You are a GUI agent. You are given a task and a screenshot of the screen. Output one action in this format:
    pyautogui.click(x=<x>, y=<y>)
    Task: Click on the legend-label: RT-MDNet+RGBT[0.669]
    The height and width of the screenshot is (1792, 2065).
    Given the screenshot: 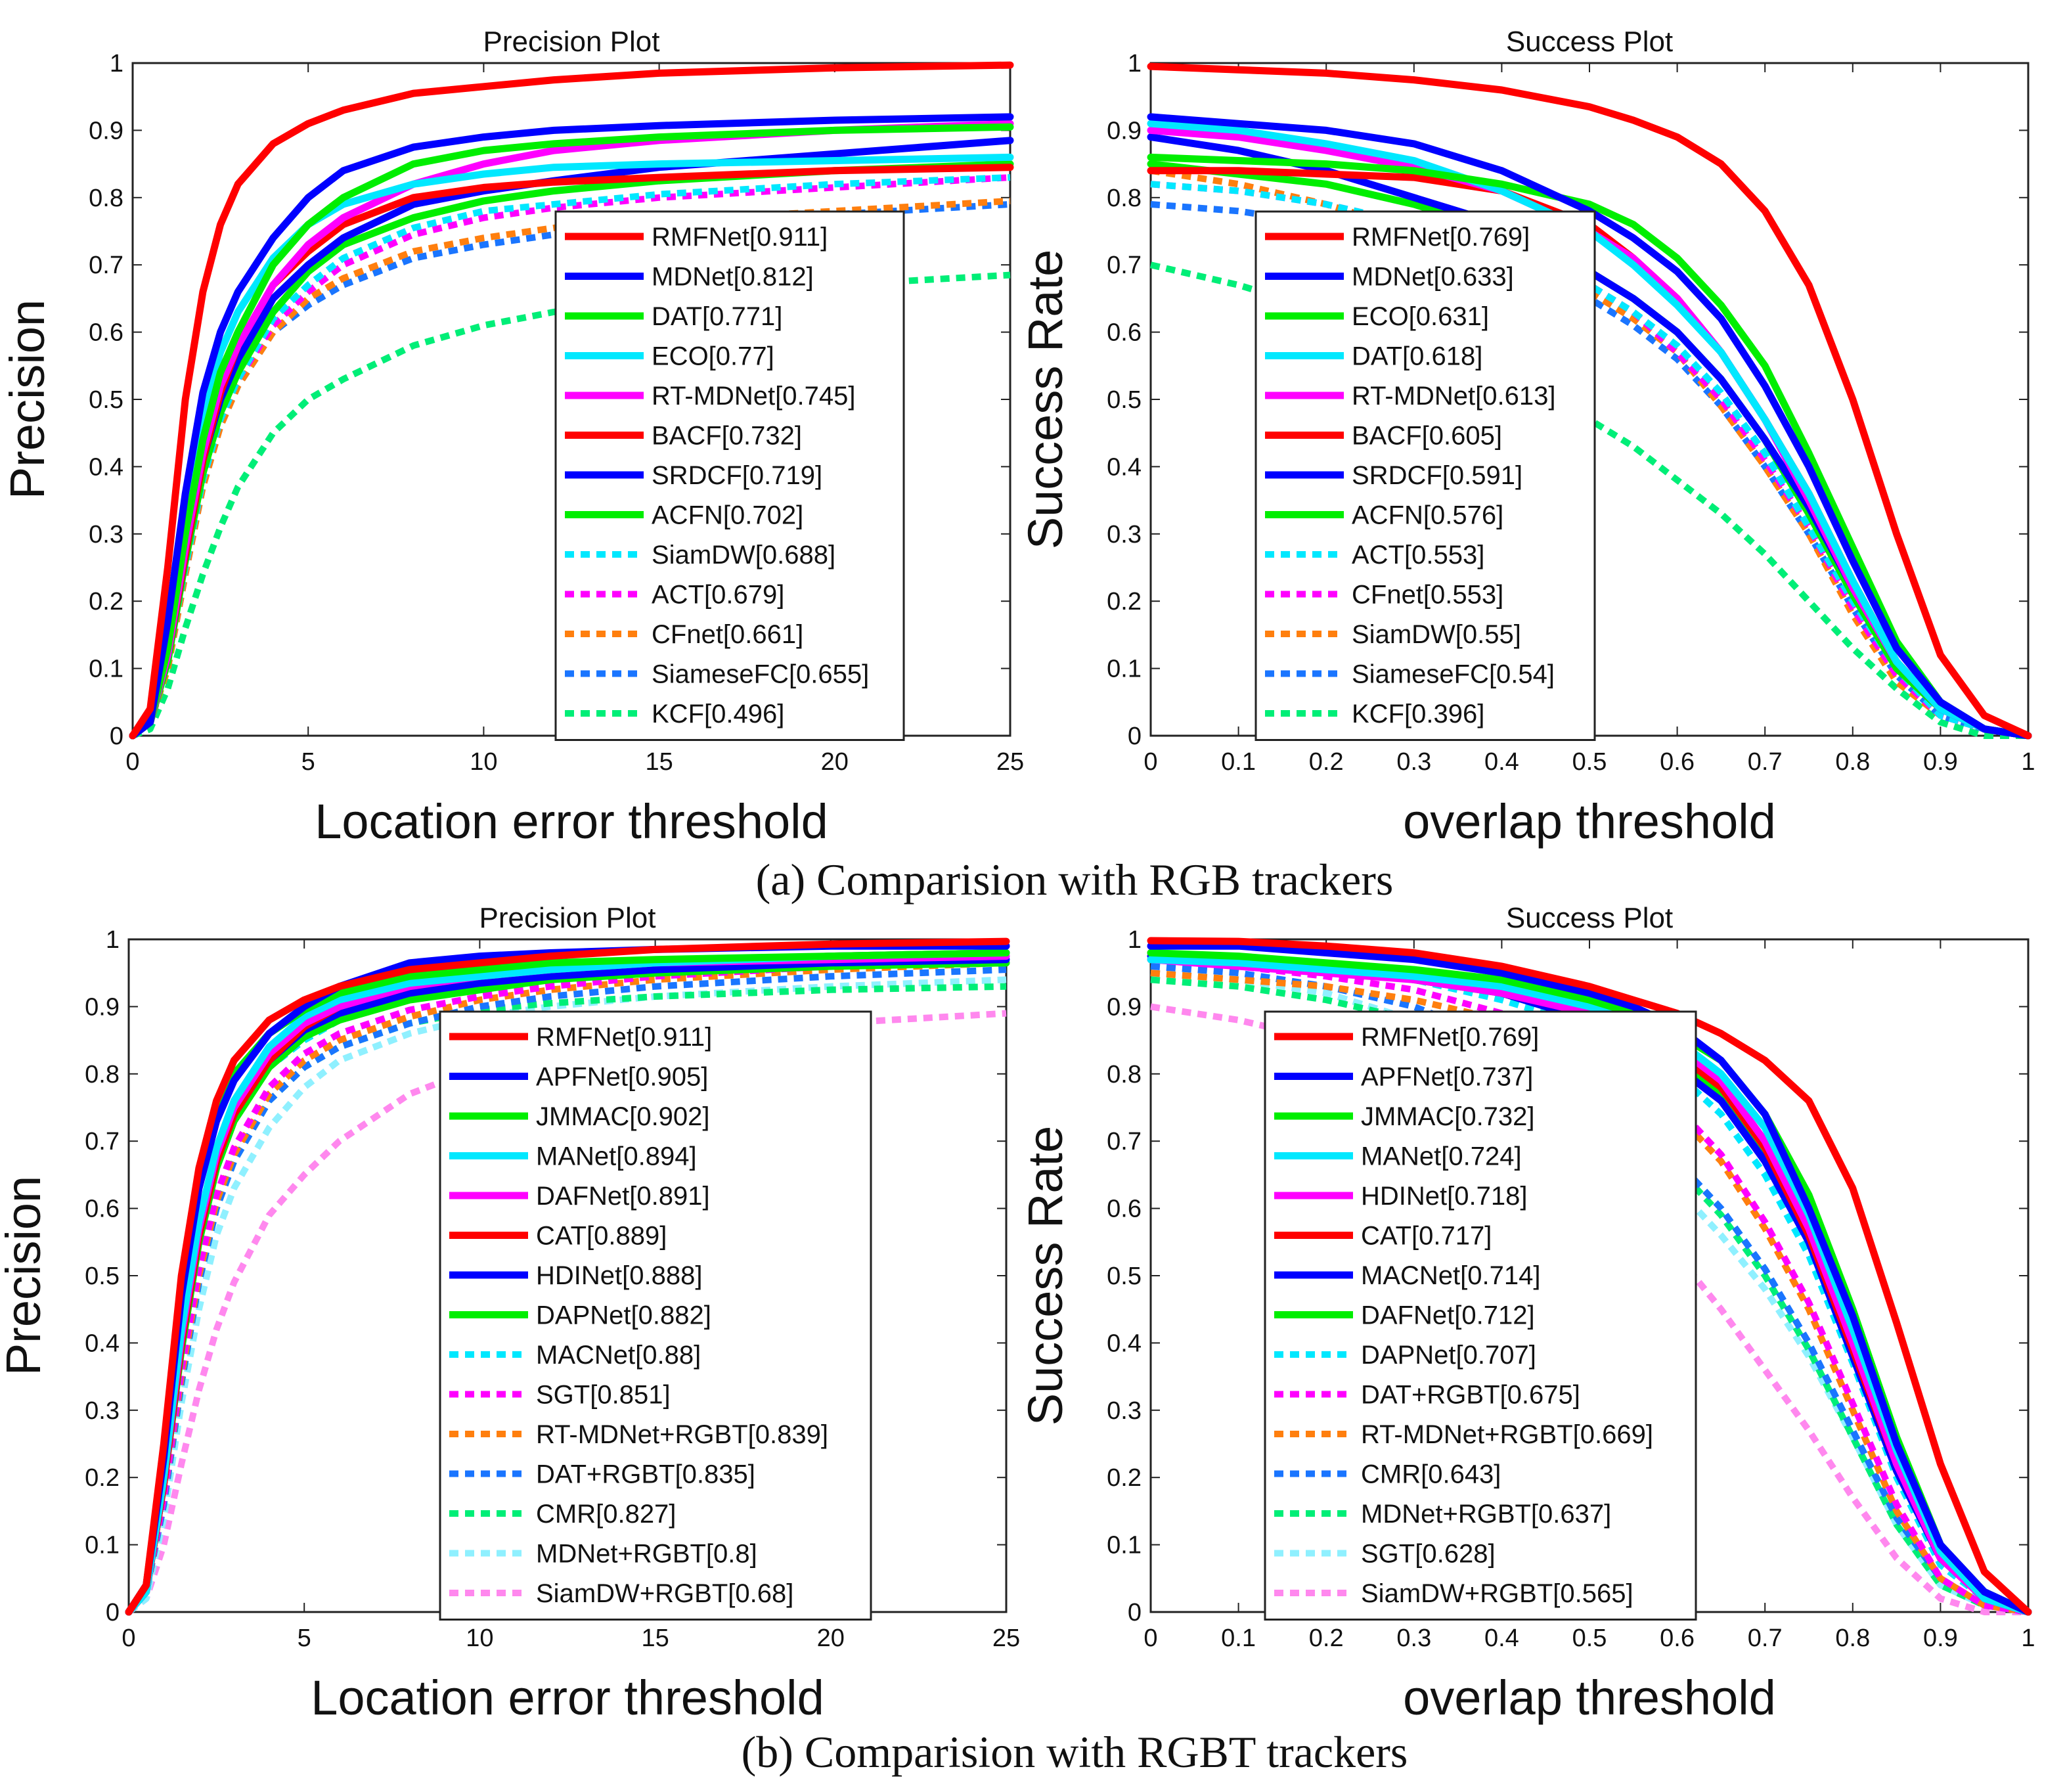 What is the action you would take?
    pyautogui.click(x=1507, y=1434)
    